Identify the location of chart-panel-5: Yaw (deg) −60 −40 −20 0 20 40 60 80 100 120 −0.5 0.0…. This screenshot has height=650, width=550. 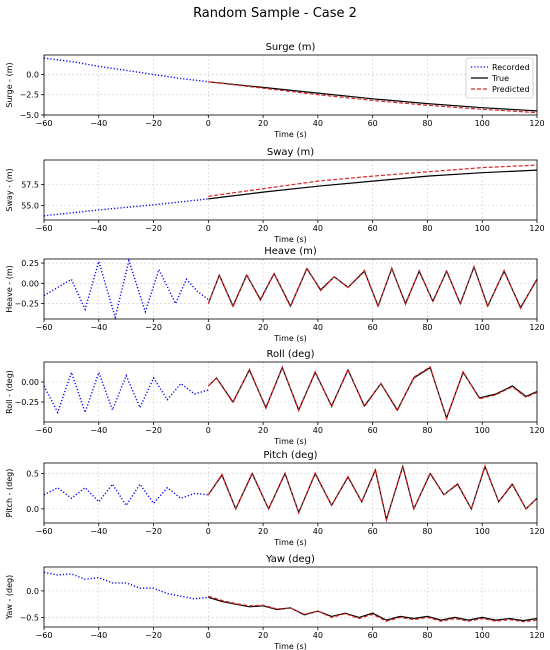
(275, 602).